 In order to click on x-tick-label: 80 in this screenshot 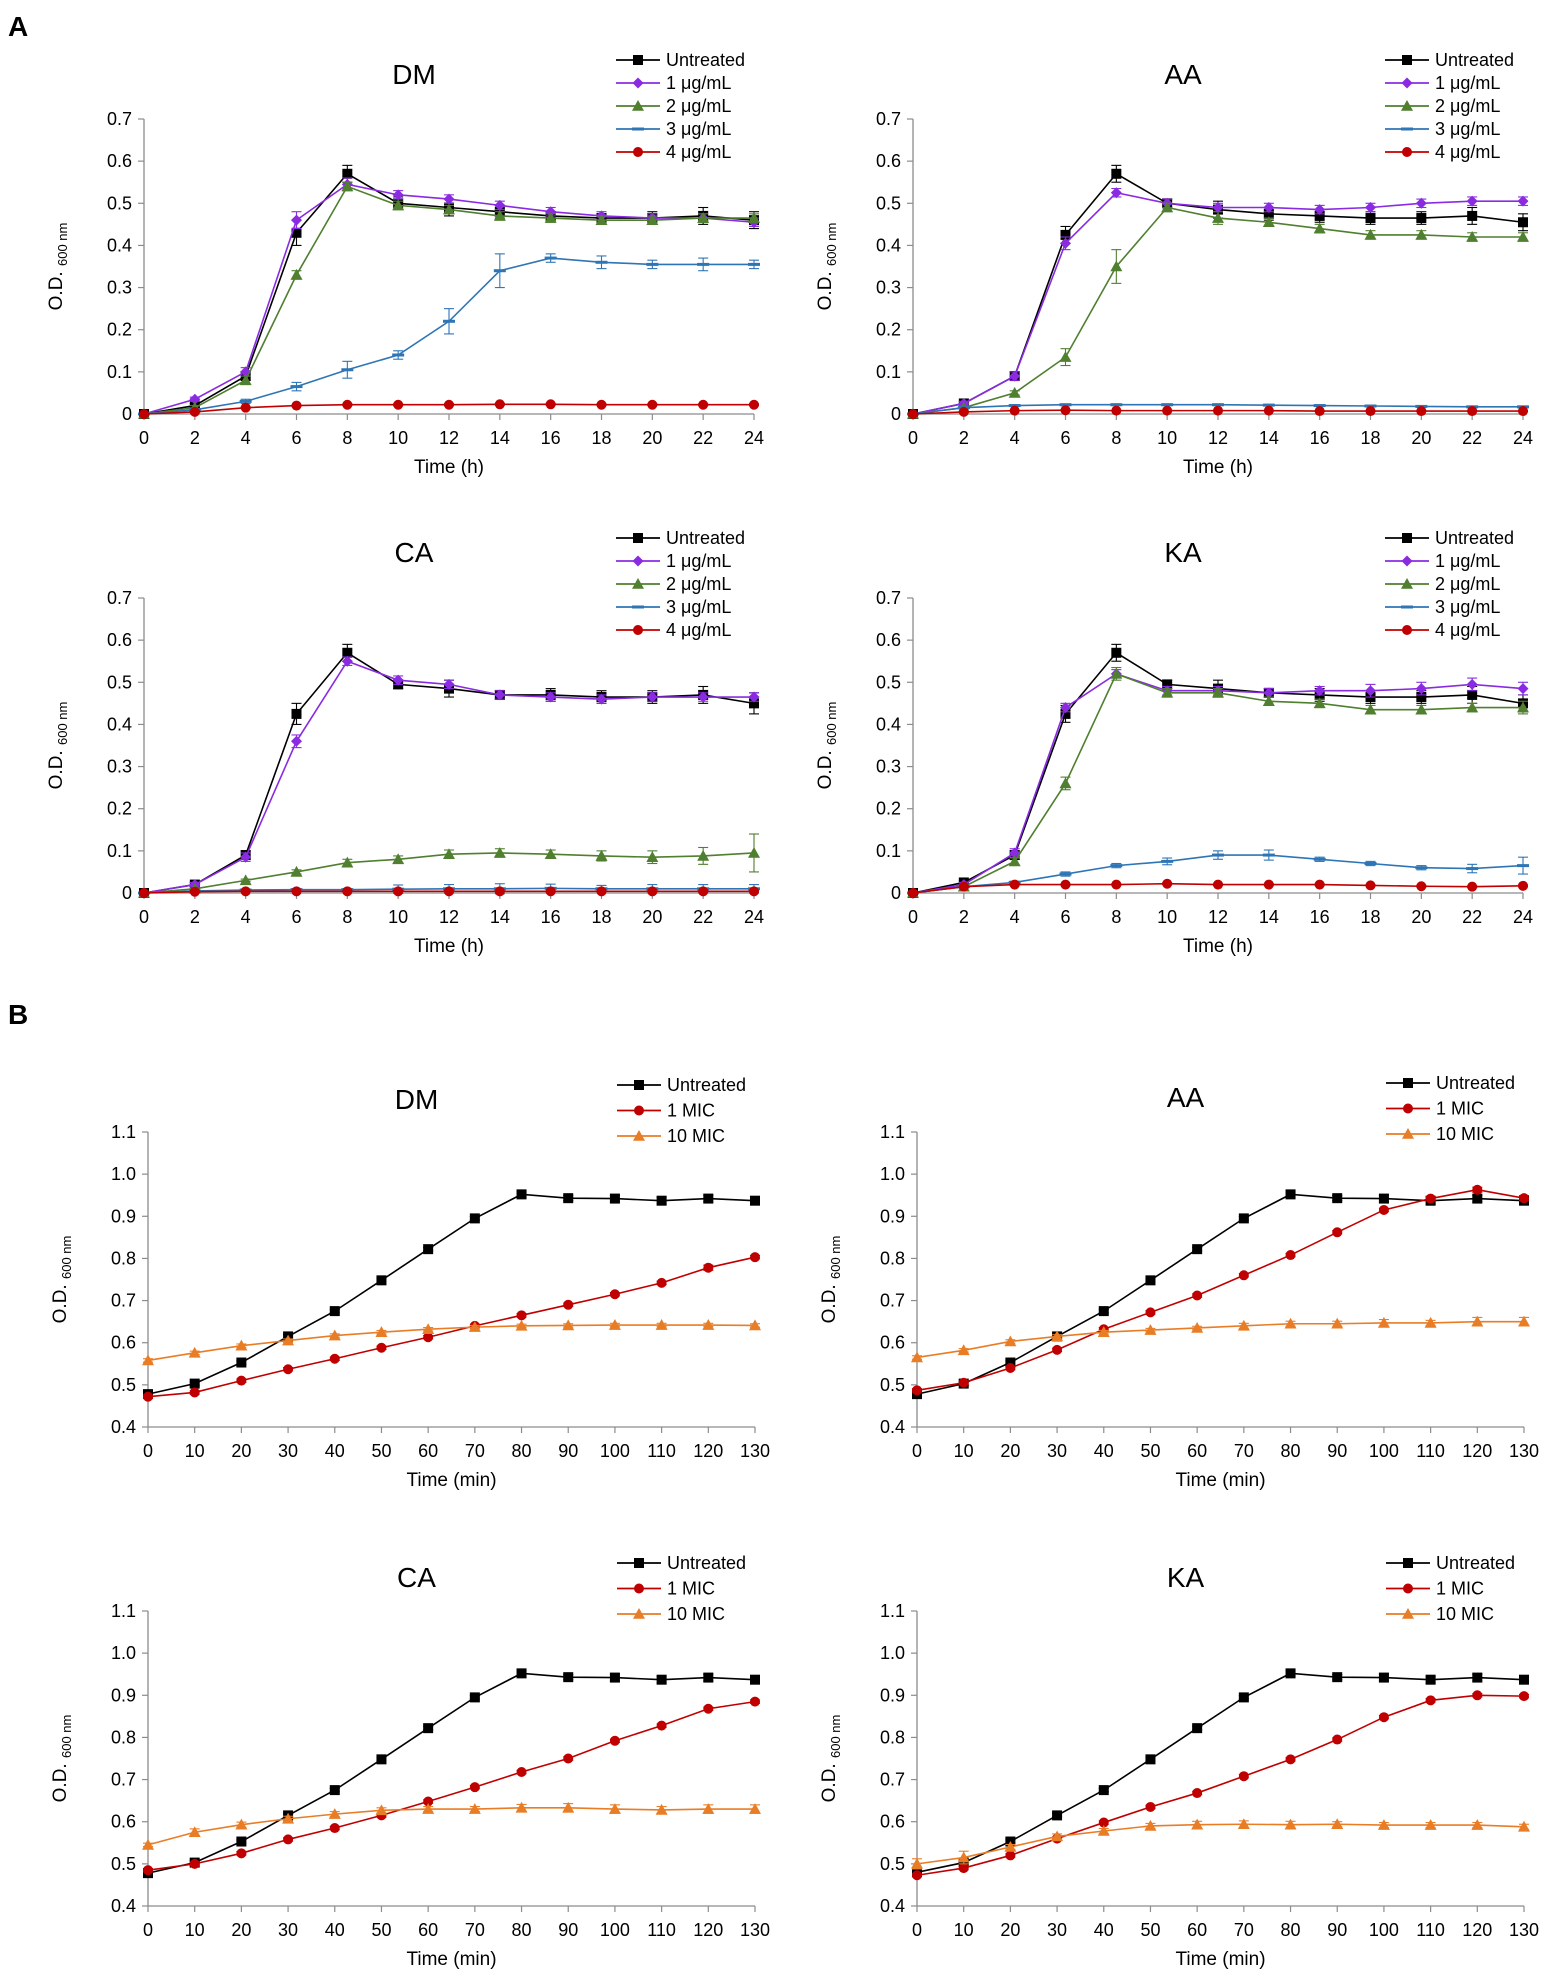, I will do `click(1291, 1930)`.